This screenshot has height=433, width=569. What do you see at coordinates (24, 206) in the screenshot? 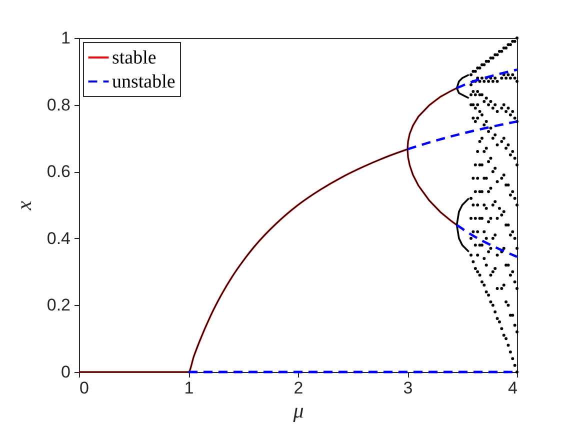
I see `y-axis-title: x` at bounding box center [24, 206].